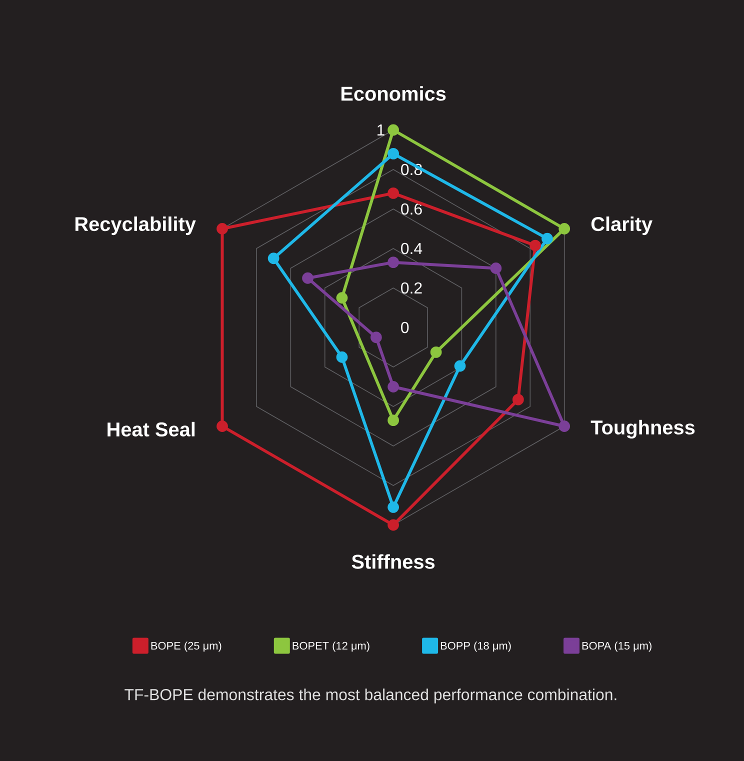 This screenshot has height=761, width=744. I want to click on y-tick-label: 0.6, so click(411, 209).